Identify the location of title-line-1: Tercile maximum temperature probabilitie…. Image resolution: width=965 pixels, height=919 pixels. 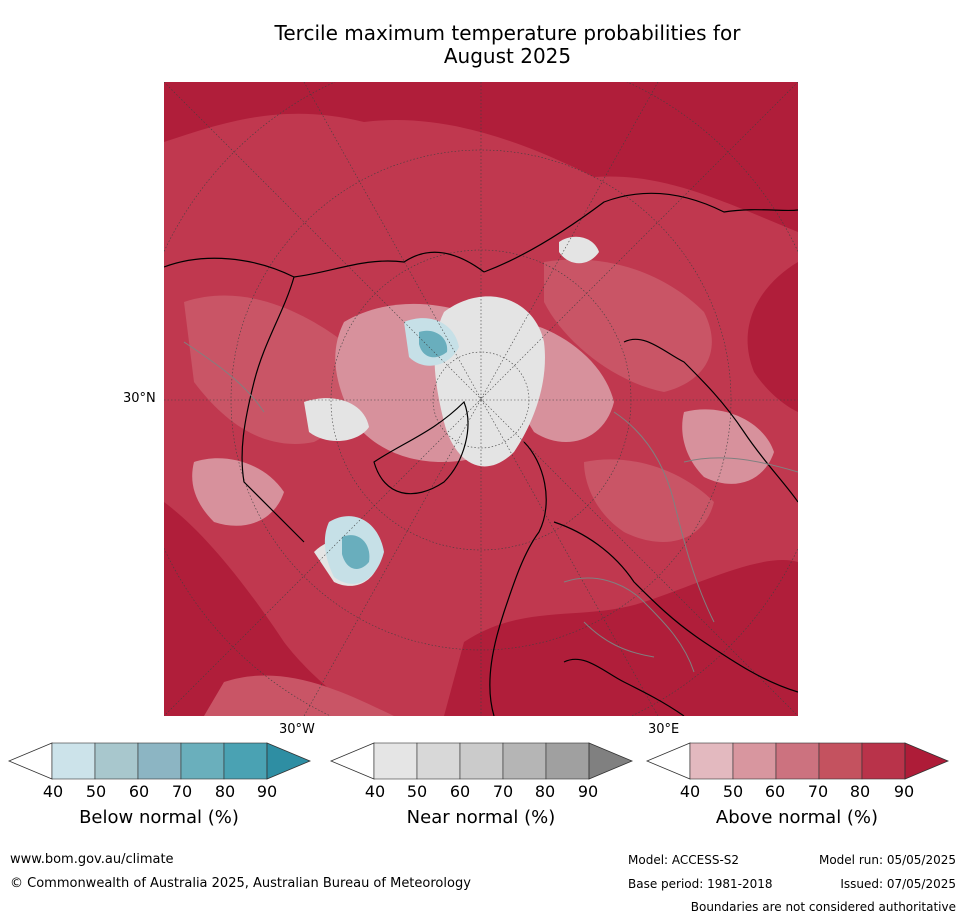
(507, 33).